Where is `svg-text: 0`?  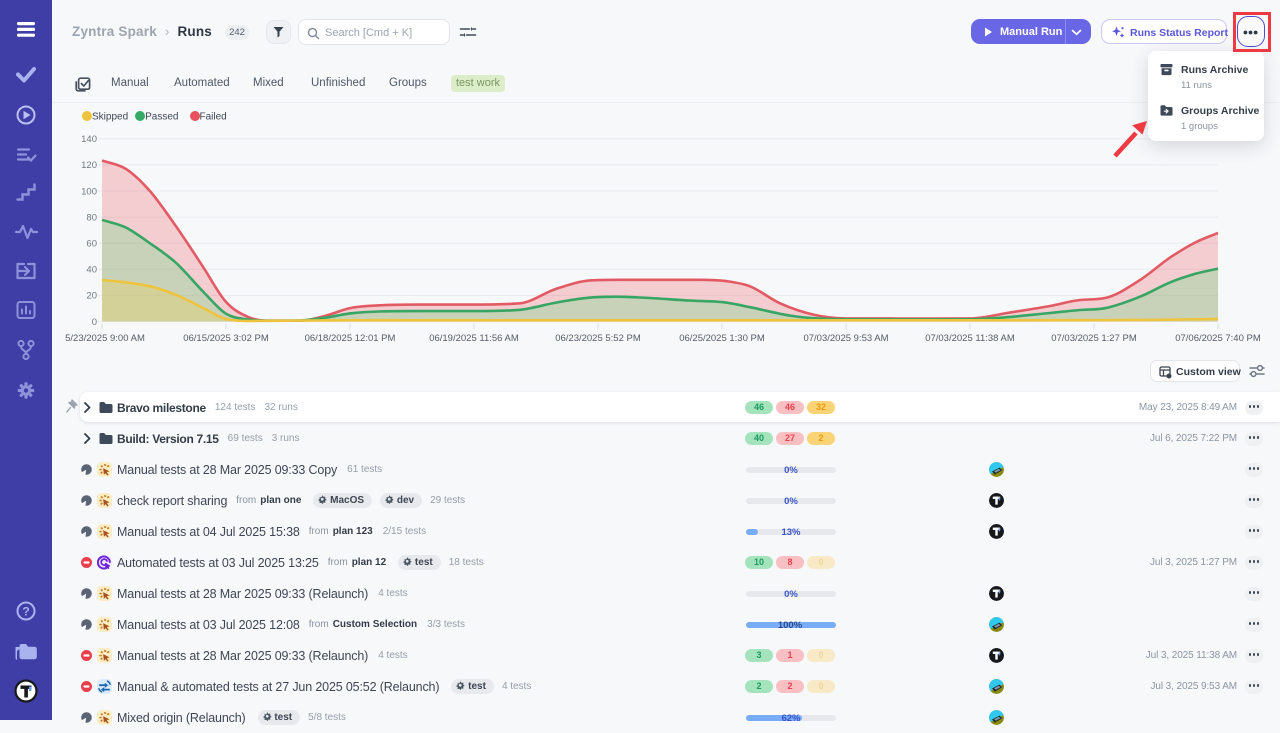 svg-text: 0 is located at coordinates (94, 322).